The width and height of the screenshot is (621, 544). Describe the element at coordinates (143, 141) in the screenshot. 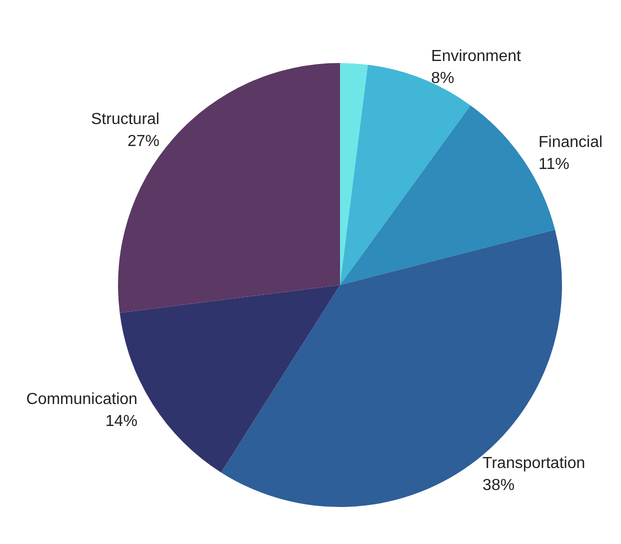

I see `data-label: 27%` at that location.